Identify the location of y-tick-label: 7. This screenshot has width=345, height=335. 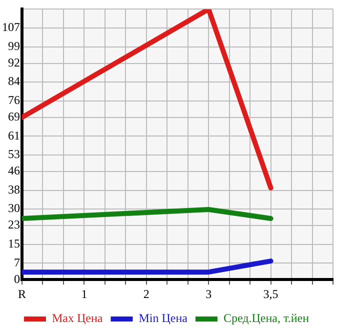
(17, 262).